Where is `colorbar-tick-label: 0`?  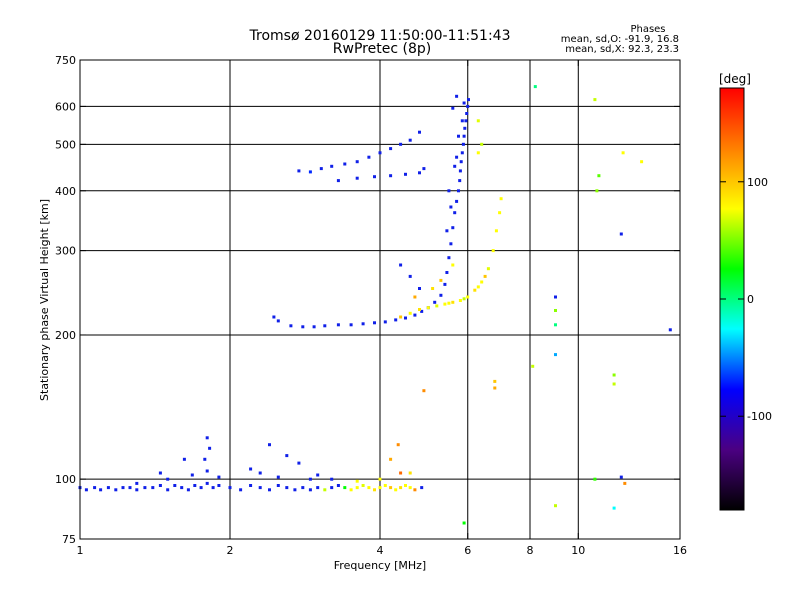 colorbar-tick-label: 0 is located at coordinates (750, 299).